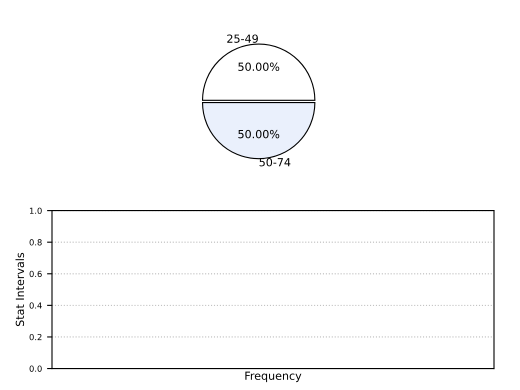 This screenshot has width=520, height=390. Describe the element at coordinates (36, 211) in the screenshot. I see `y-tick-label: 1.0` at that location.